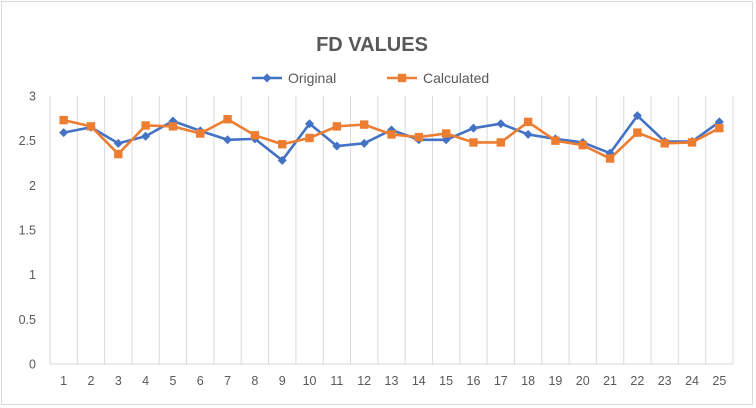 This screenshot has height=408, width=756. What do you see at coordinates (200, 381) in the screenshot?
I see `x-tick-label: 6` at bounding box center [200, 381].